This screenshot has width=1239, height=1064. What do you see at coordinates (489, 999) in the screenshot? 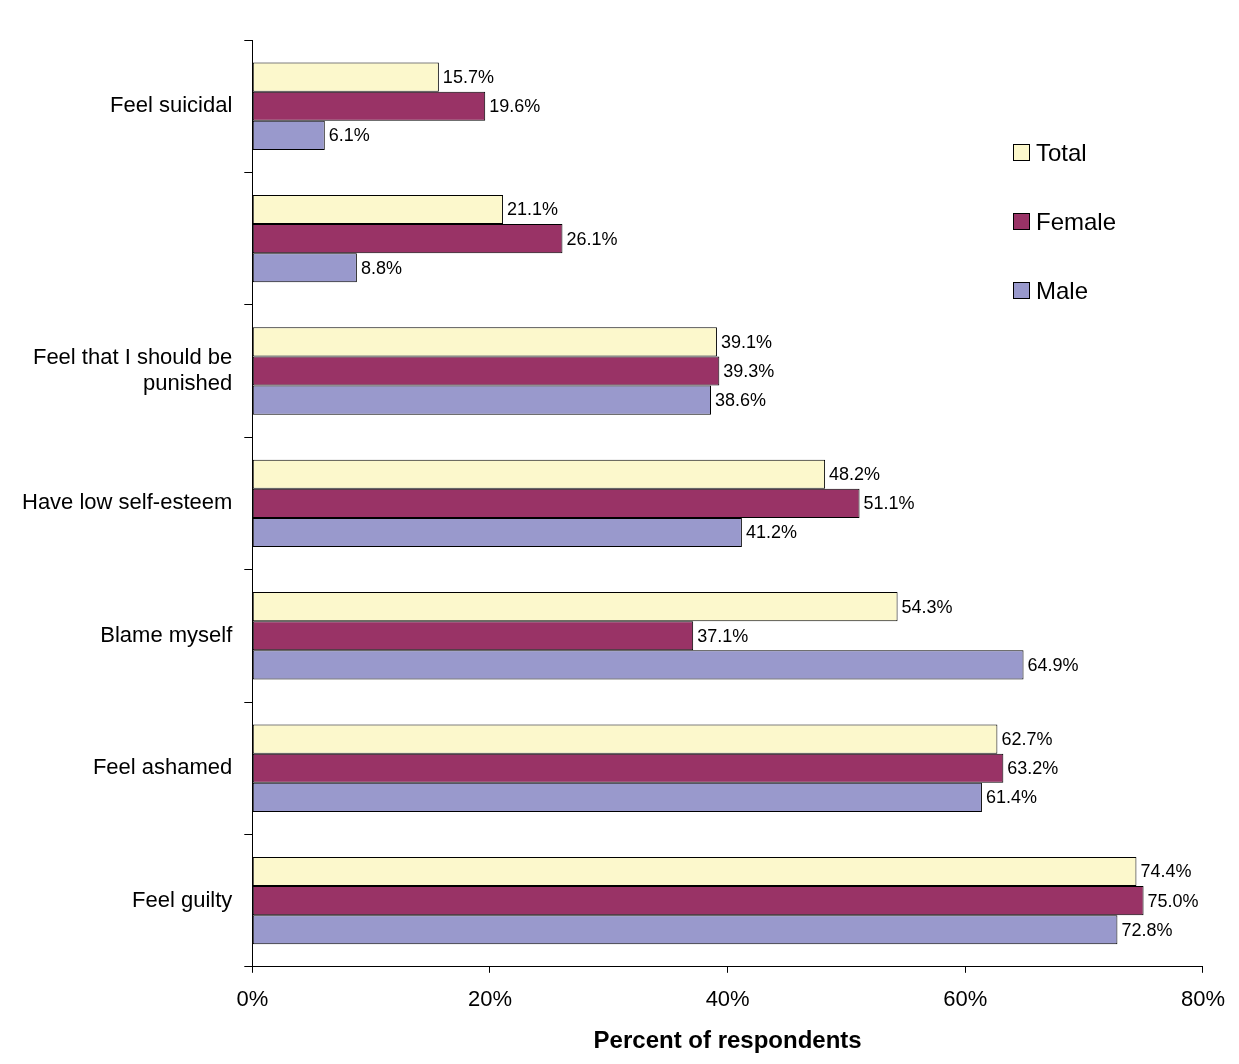
I see `x-tick-label: 20%` at bounding box center [489, 999].